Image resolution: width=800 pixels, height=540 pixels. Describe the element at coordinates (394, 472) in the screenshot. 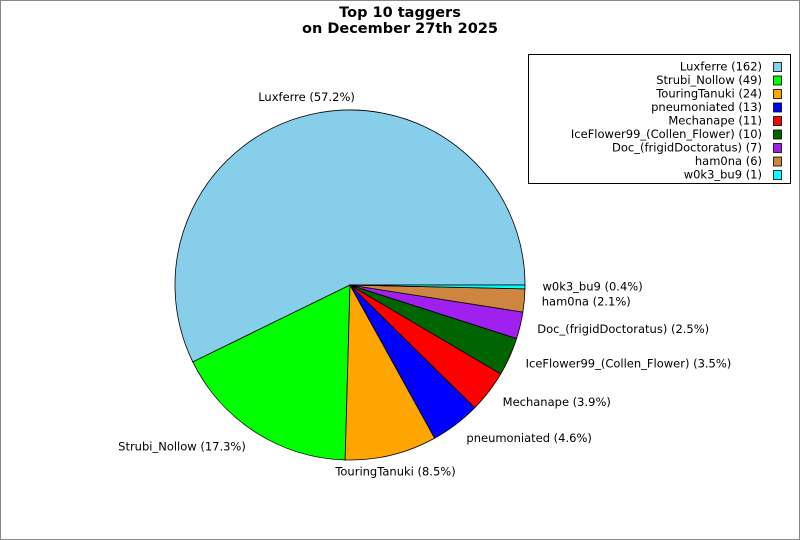

I see `slice-label: TouringTanuki (8.5%)` at that location.